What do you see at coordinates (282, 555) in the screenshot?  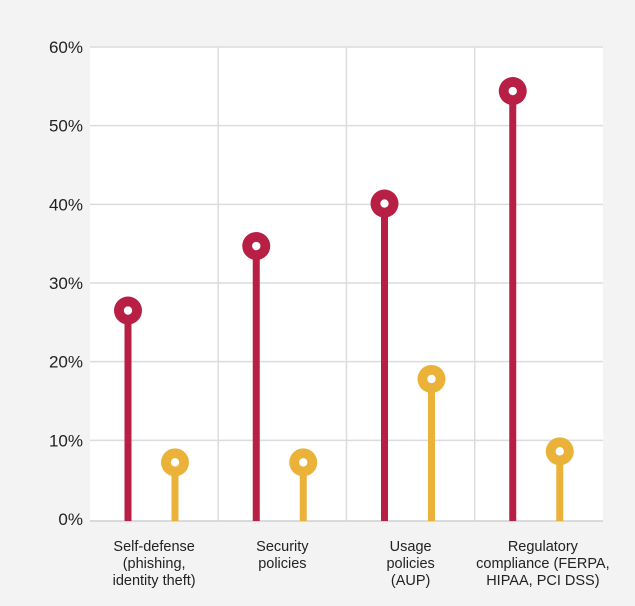 I see `x-category-label: Security policies` at bounding box center [282, 555].